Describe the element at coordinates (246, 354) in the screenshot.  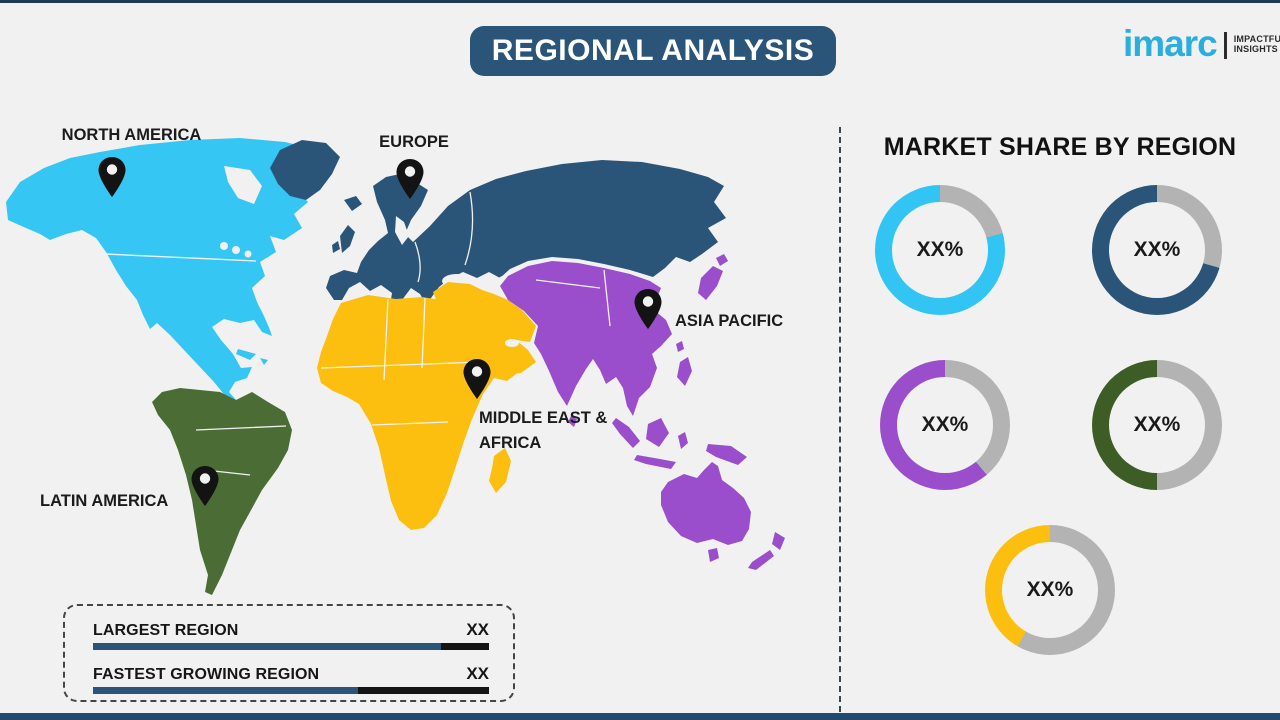
I see `cuba-island` at that location.